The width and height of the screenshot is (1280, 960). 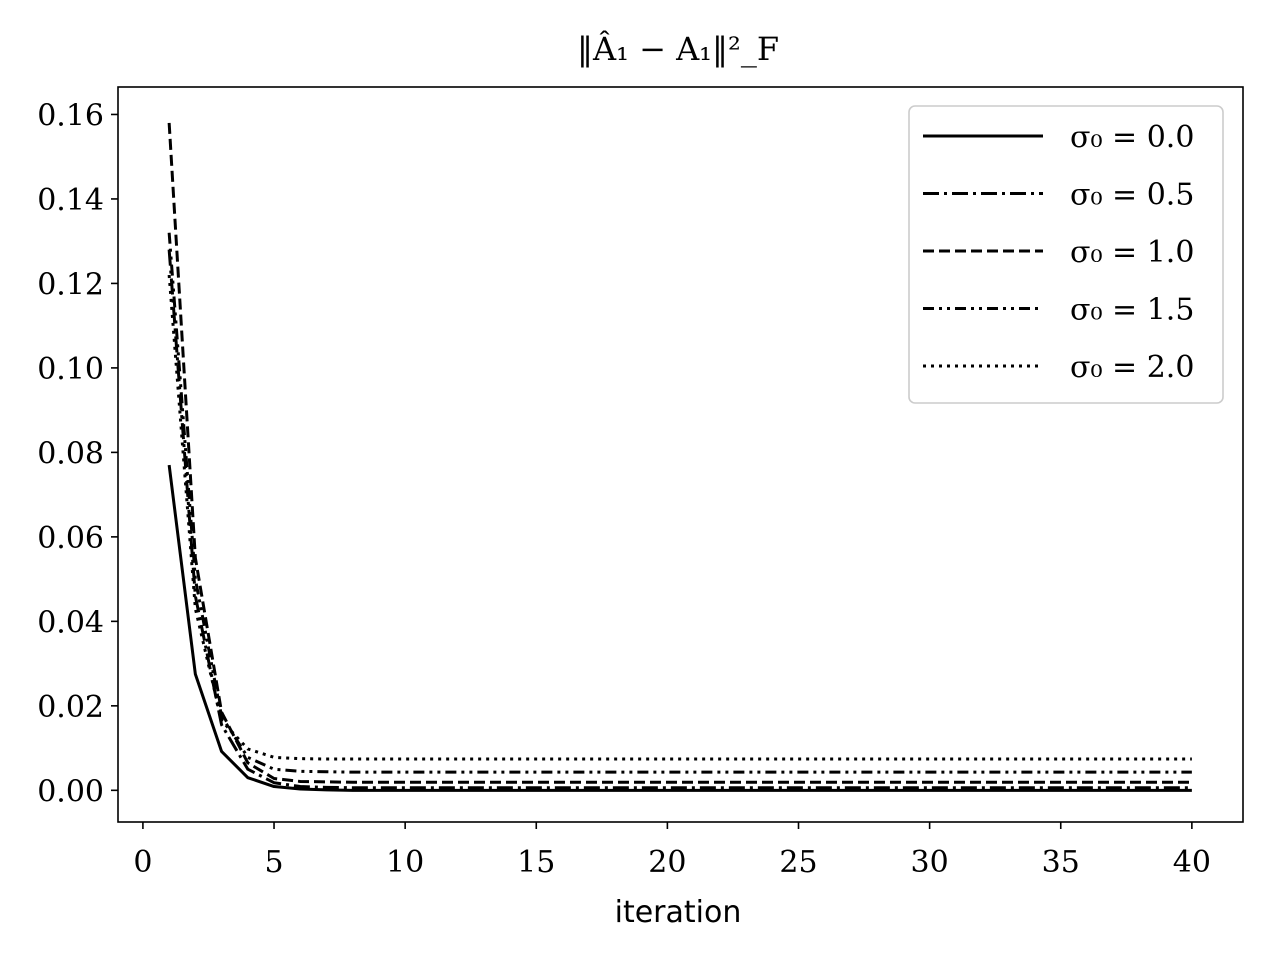 What do you see at coordinates (930, 862) in the screenshot?
I see `x-tick-label: 30` at bounding box center [930, 862].